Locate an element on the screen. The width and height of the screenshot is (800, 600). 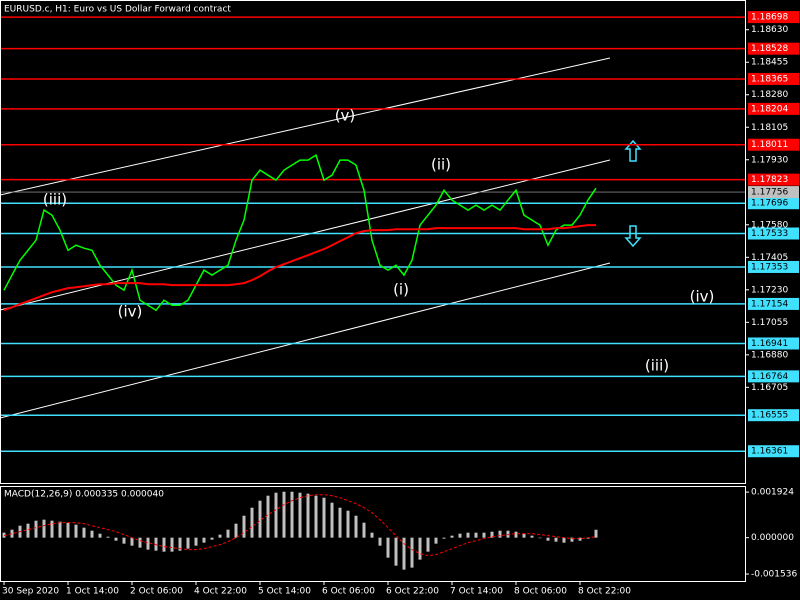
y-tick-label: 1.18280 is located at coordinates (769, 95).